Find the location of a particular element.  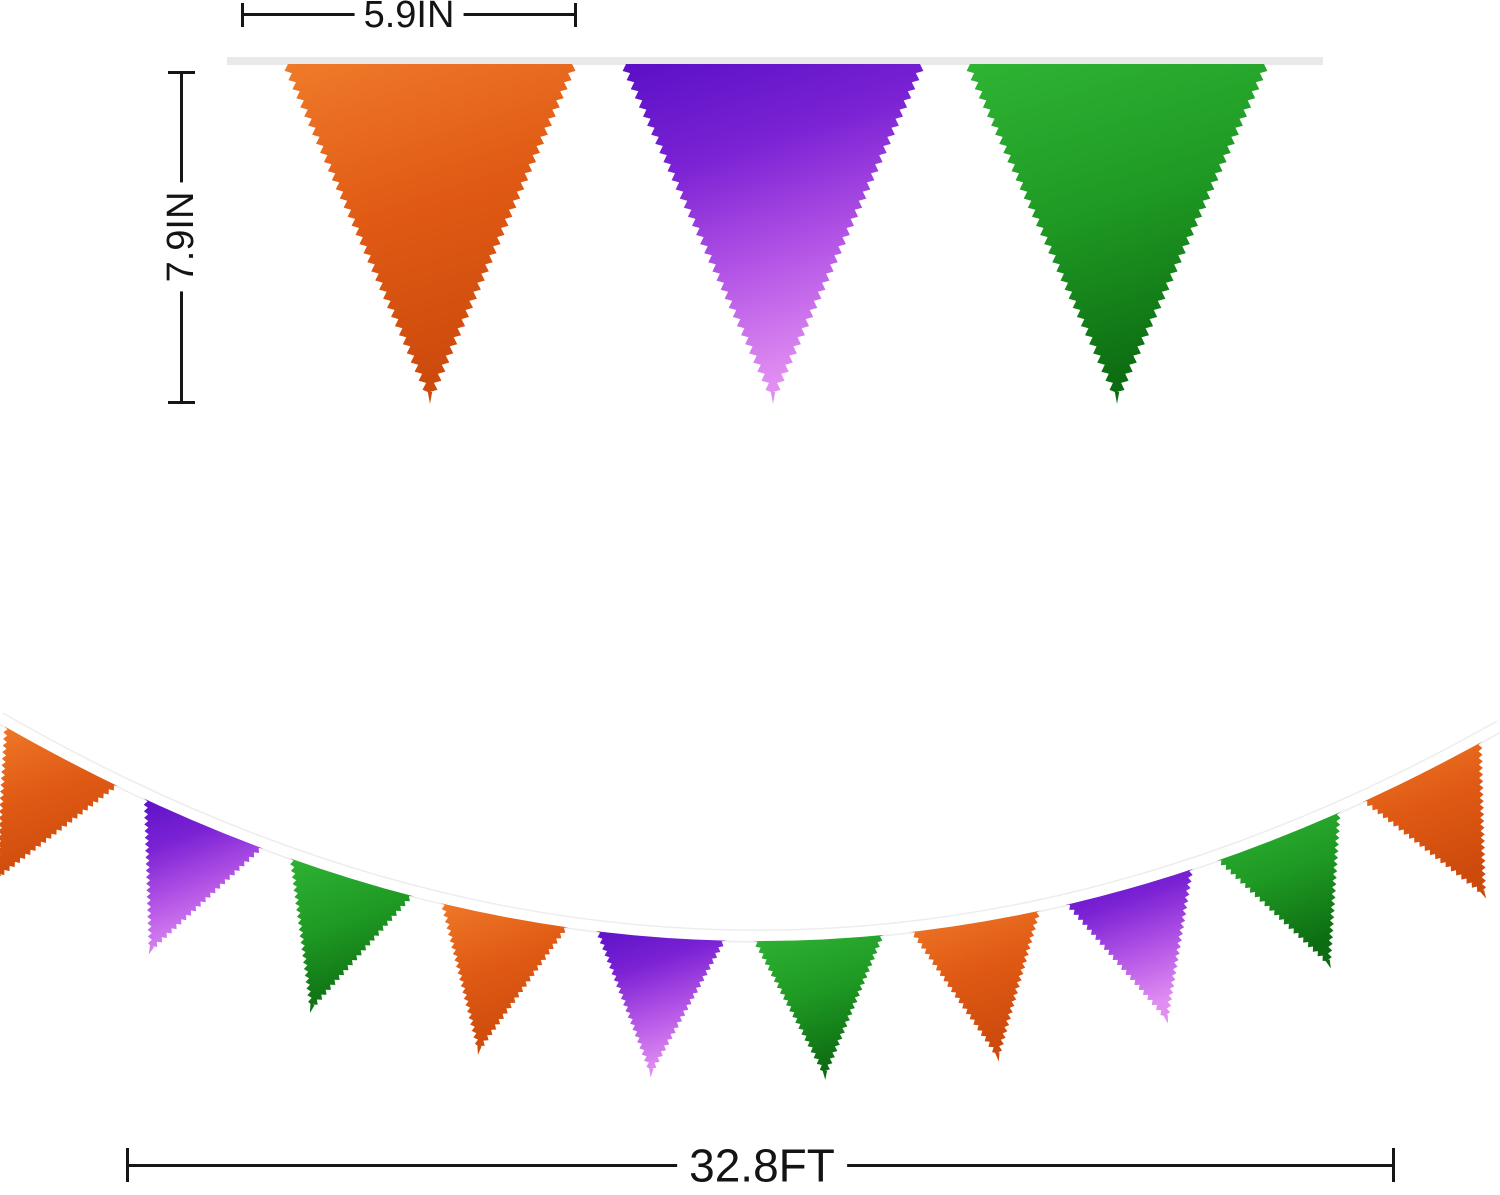

length-dimension-tick-right is located at coordinates (1393, 1165).